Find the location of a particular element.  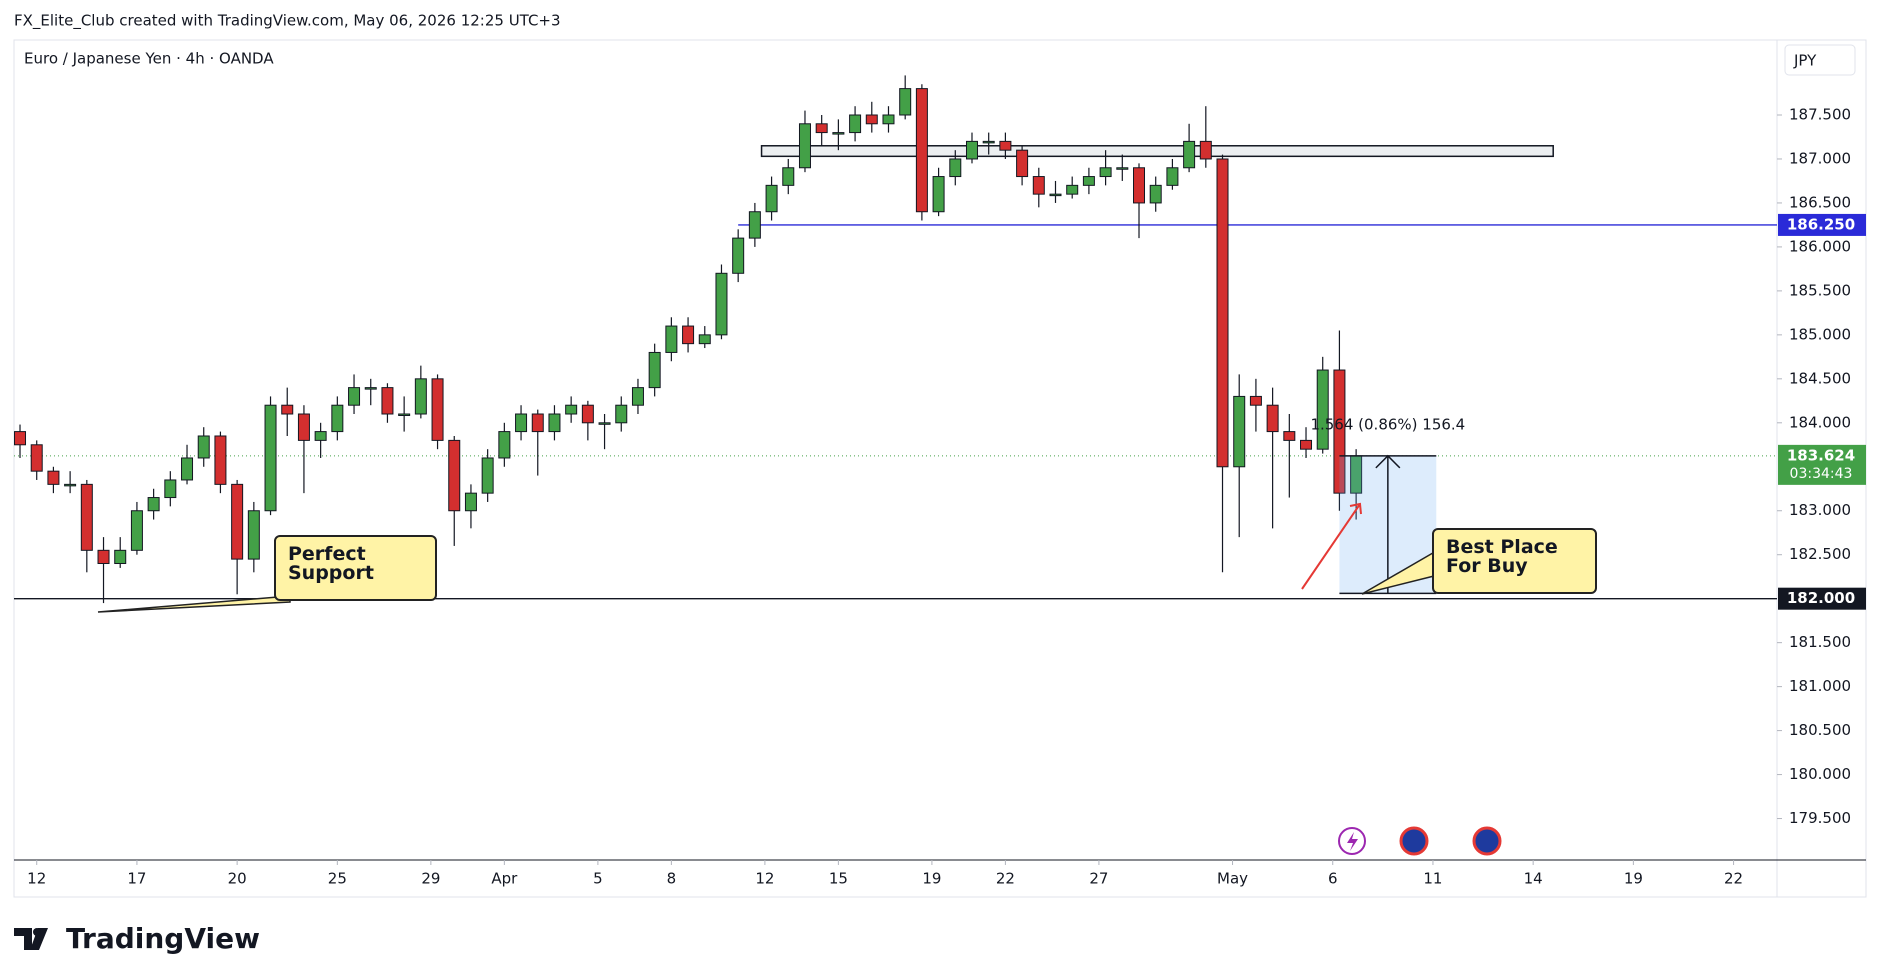

price-label: 186.250 is located at coordinates (1821, 224).